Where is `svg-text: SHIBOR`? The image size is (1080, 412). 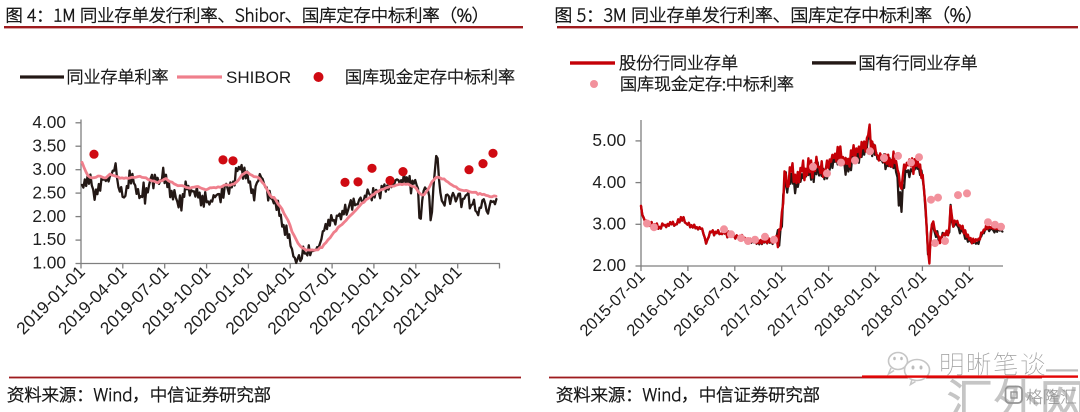 svg-text: SHIBOR is located at coordinates (258, 77).